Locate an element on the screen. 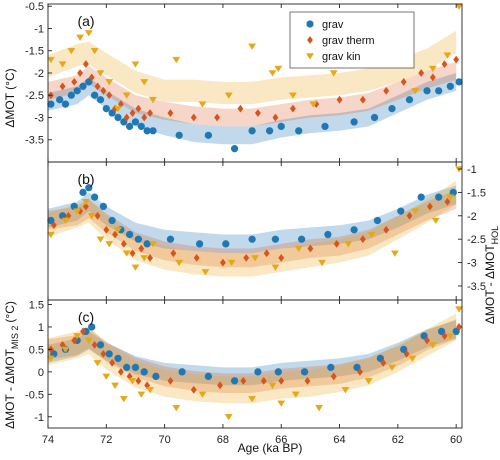 The height and width of the screenshot is (460, 500). x-tick-label: 74 is located at coordinates (48, 440).